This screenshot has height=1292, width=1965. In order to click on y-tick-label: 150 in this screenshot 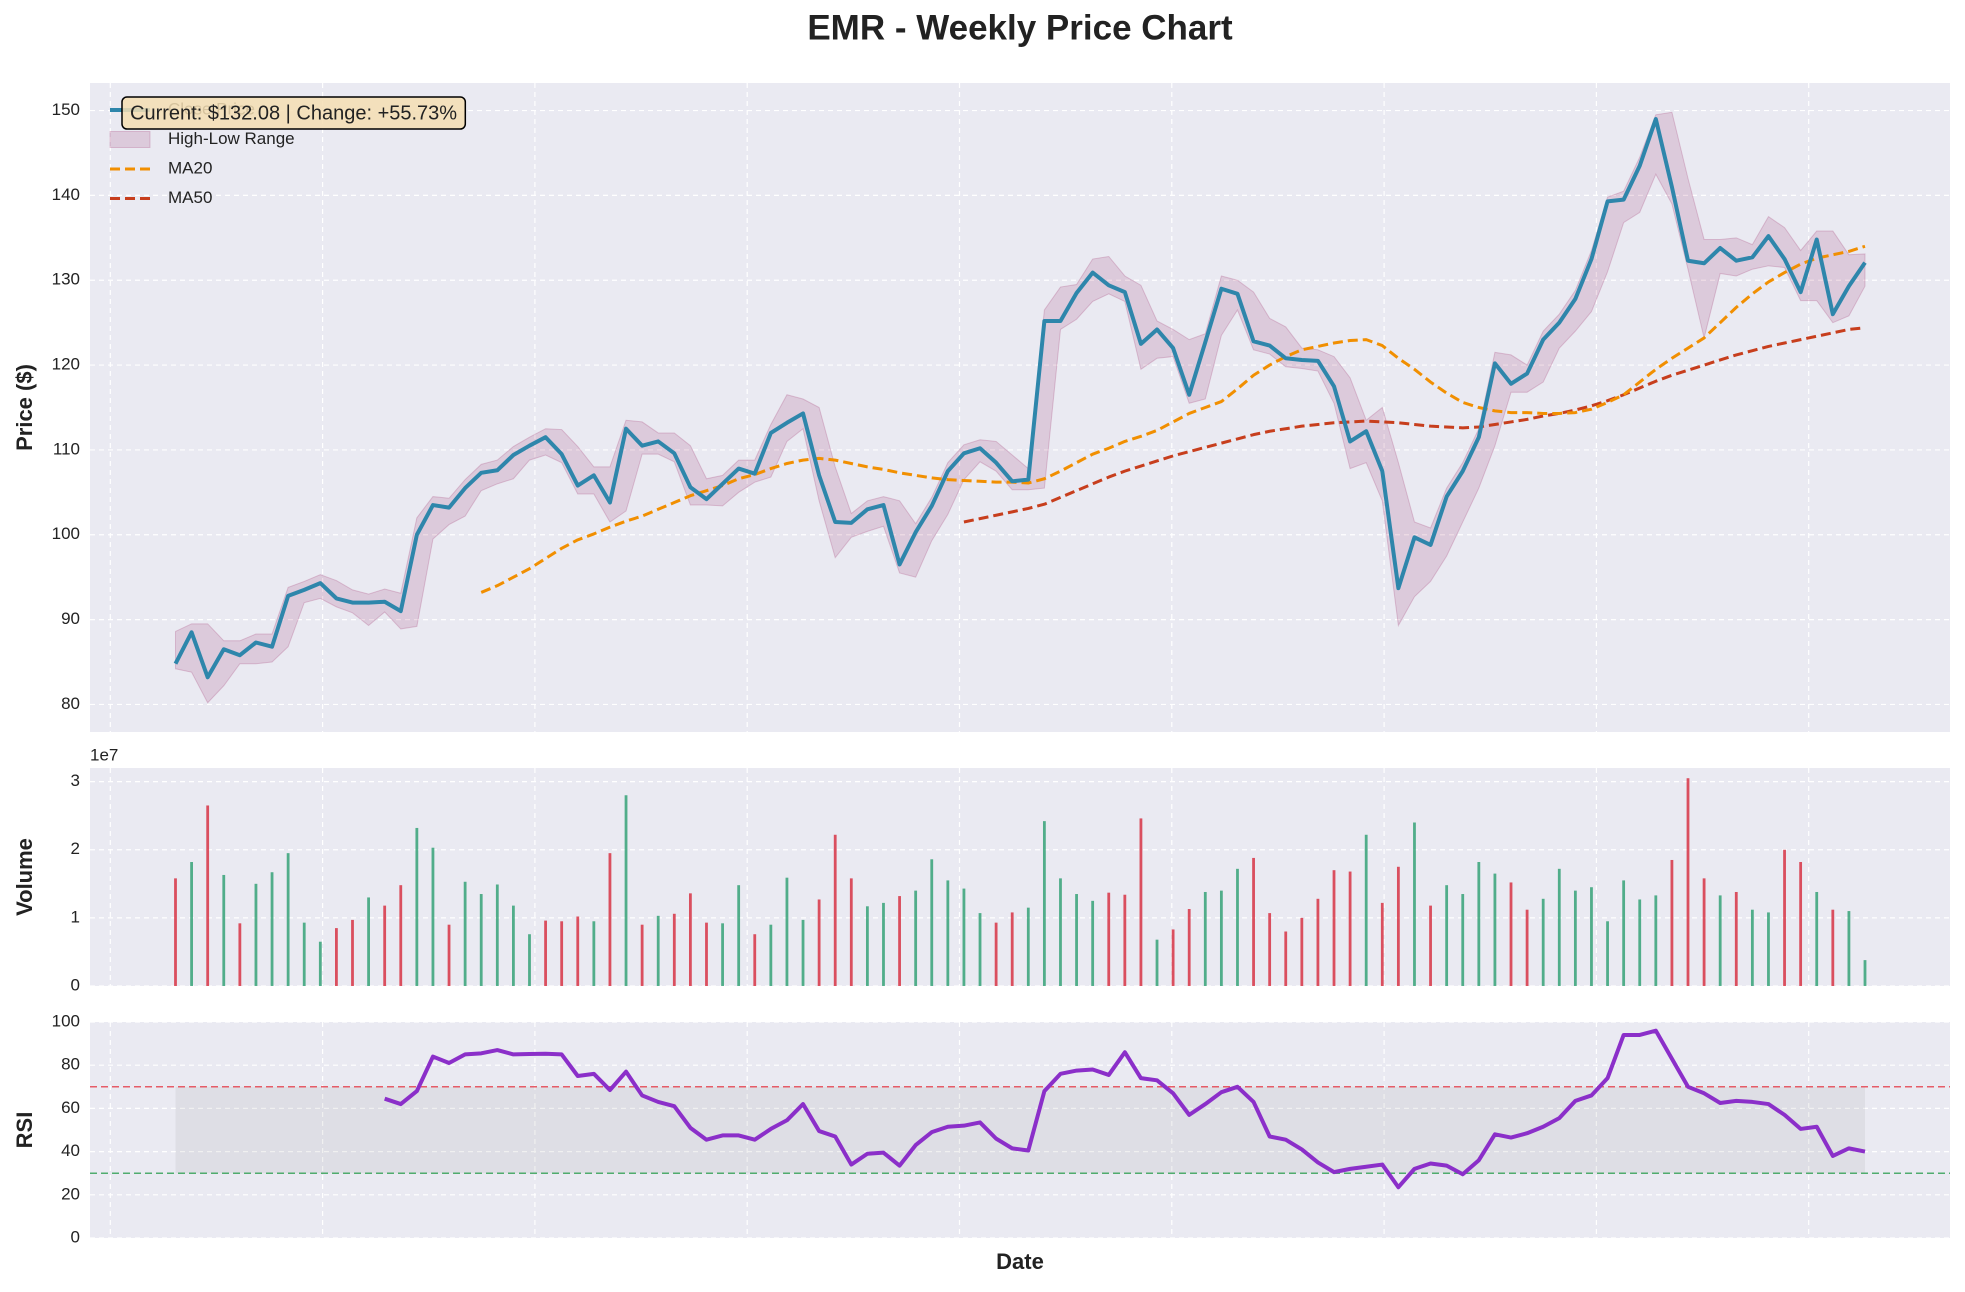, I will do `click(66, 109)`.